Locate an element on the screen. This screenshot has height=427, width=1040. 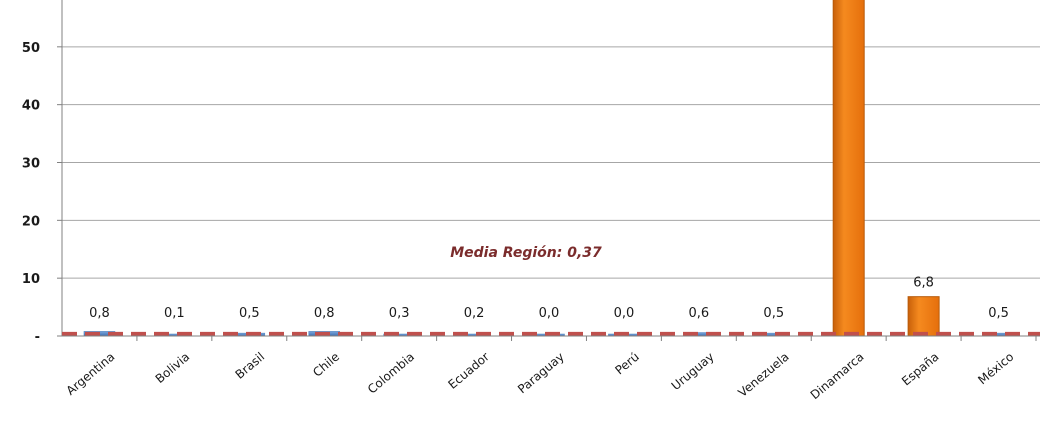
y-tick-label: 10 is located at coordinates (31, 279).